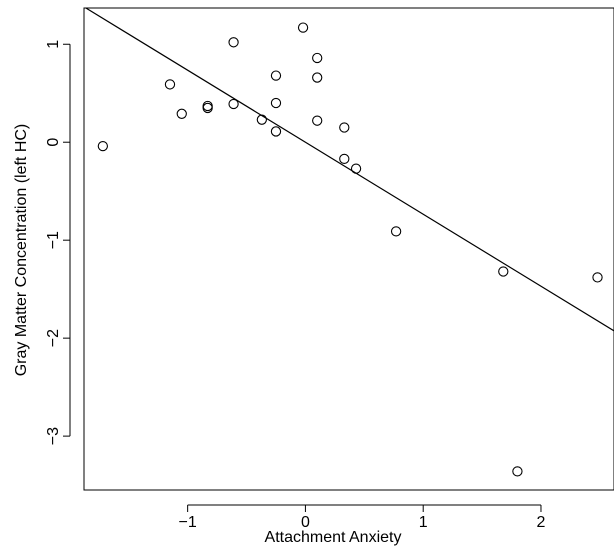 The image size is (614, 547). What do you see at coordinates (541, 522) in the screenshot?
I see `x-tick-label: 2` at bounding box center [541, 522].